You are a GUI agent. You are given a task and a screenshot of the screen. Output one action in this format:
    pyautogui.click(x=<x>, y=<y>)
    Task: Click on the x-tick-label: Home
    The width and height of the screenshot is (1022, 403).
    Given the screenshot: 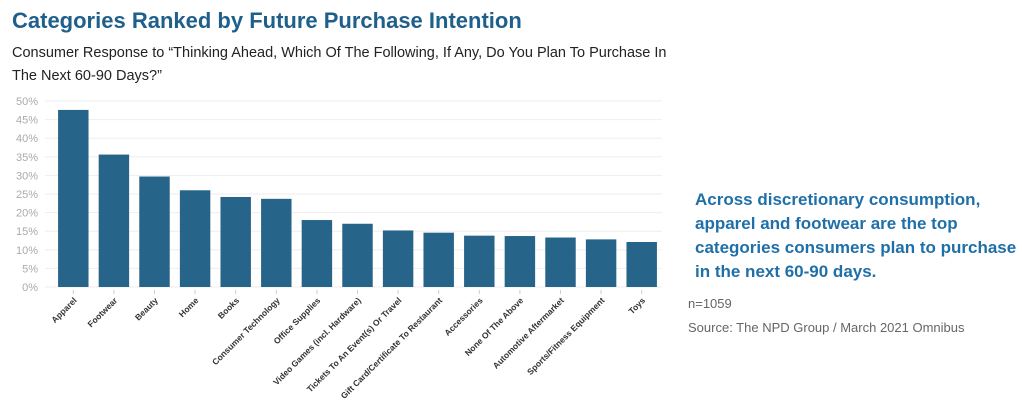 What is the action you would take?
    pyautogui.click(x=189, y=307)
    